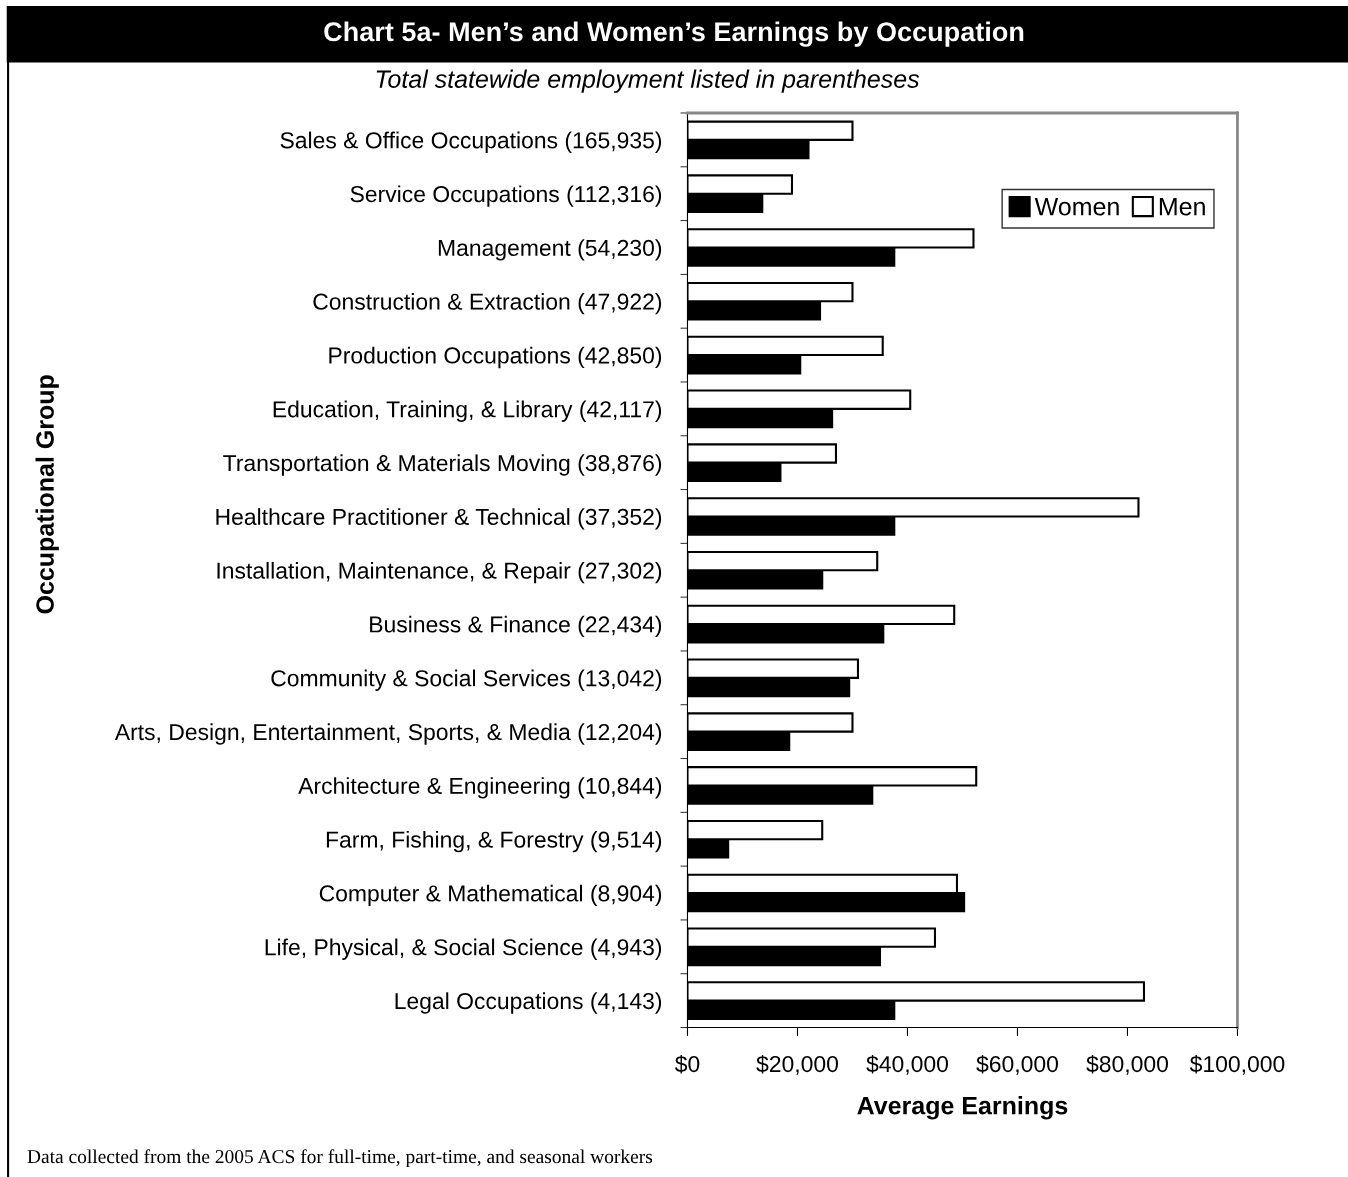 The width and height of the screenshot is (1348, 1177). Describe the element at coordinates (47, 494) in the screenshot. I see `y-axis-title: Occupational Group` at that location.